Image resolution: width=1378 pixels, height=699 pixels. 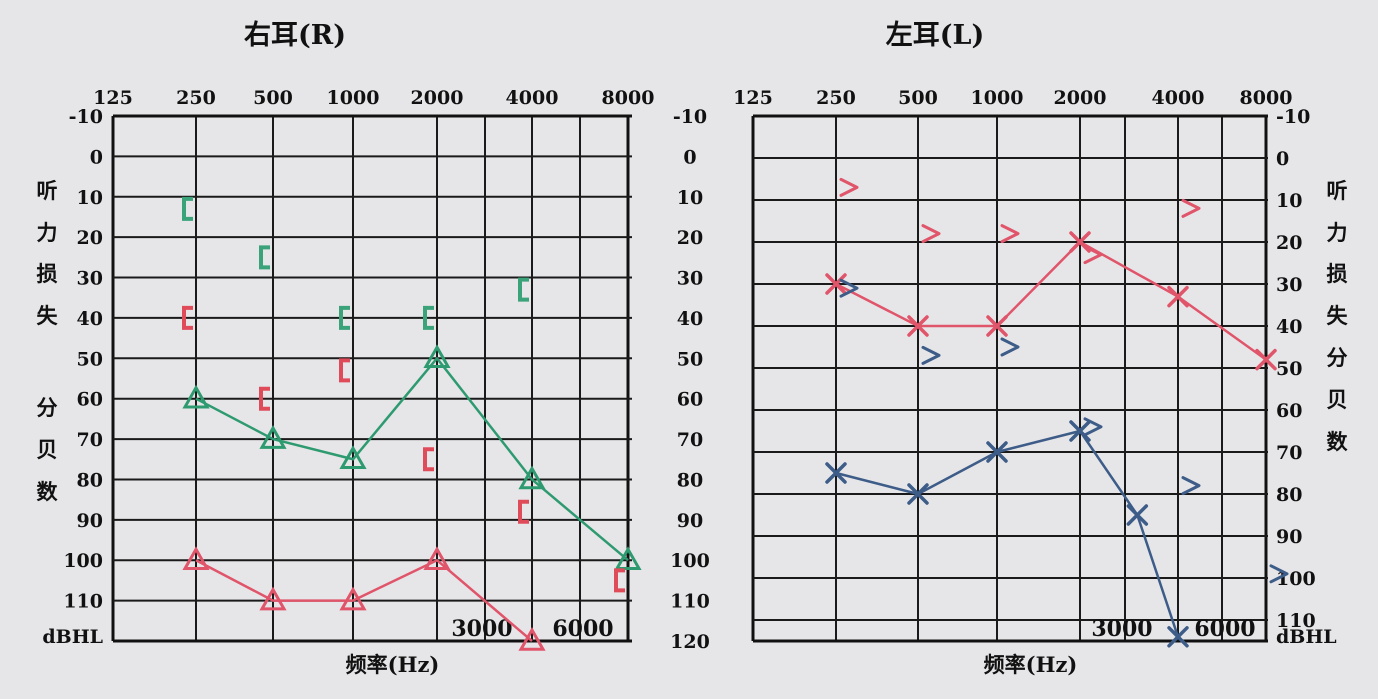 What do you see at coordinates (1289, 327) in the screenshot?
I see `left-db-label-40: 40` at bounding box center [1289, 327].